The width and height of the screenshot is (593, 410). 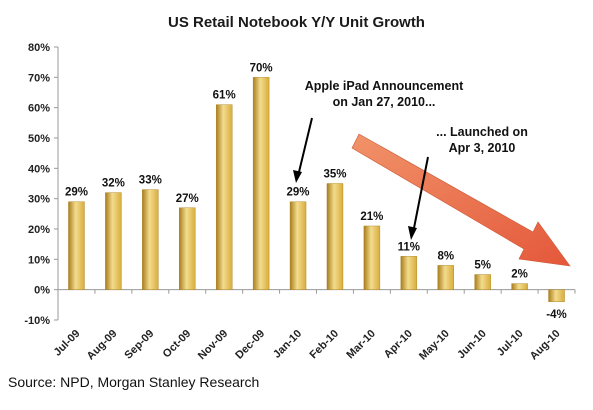 I want to click on launch-arrow, so click(x=418, y=198).